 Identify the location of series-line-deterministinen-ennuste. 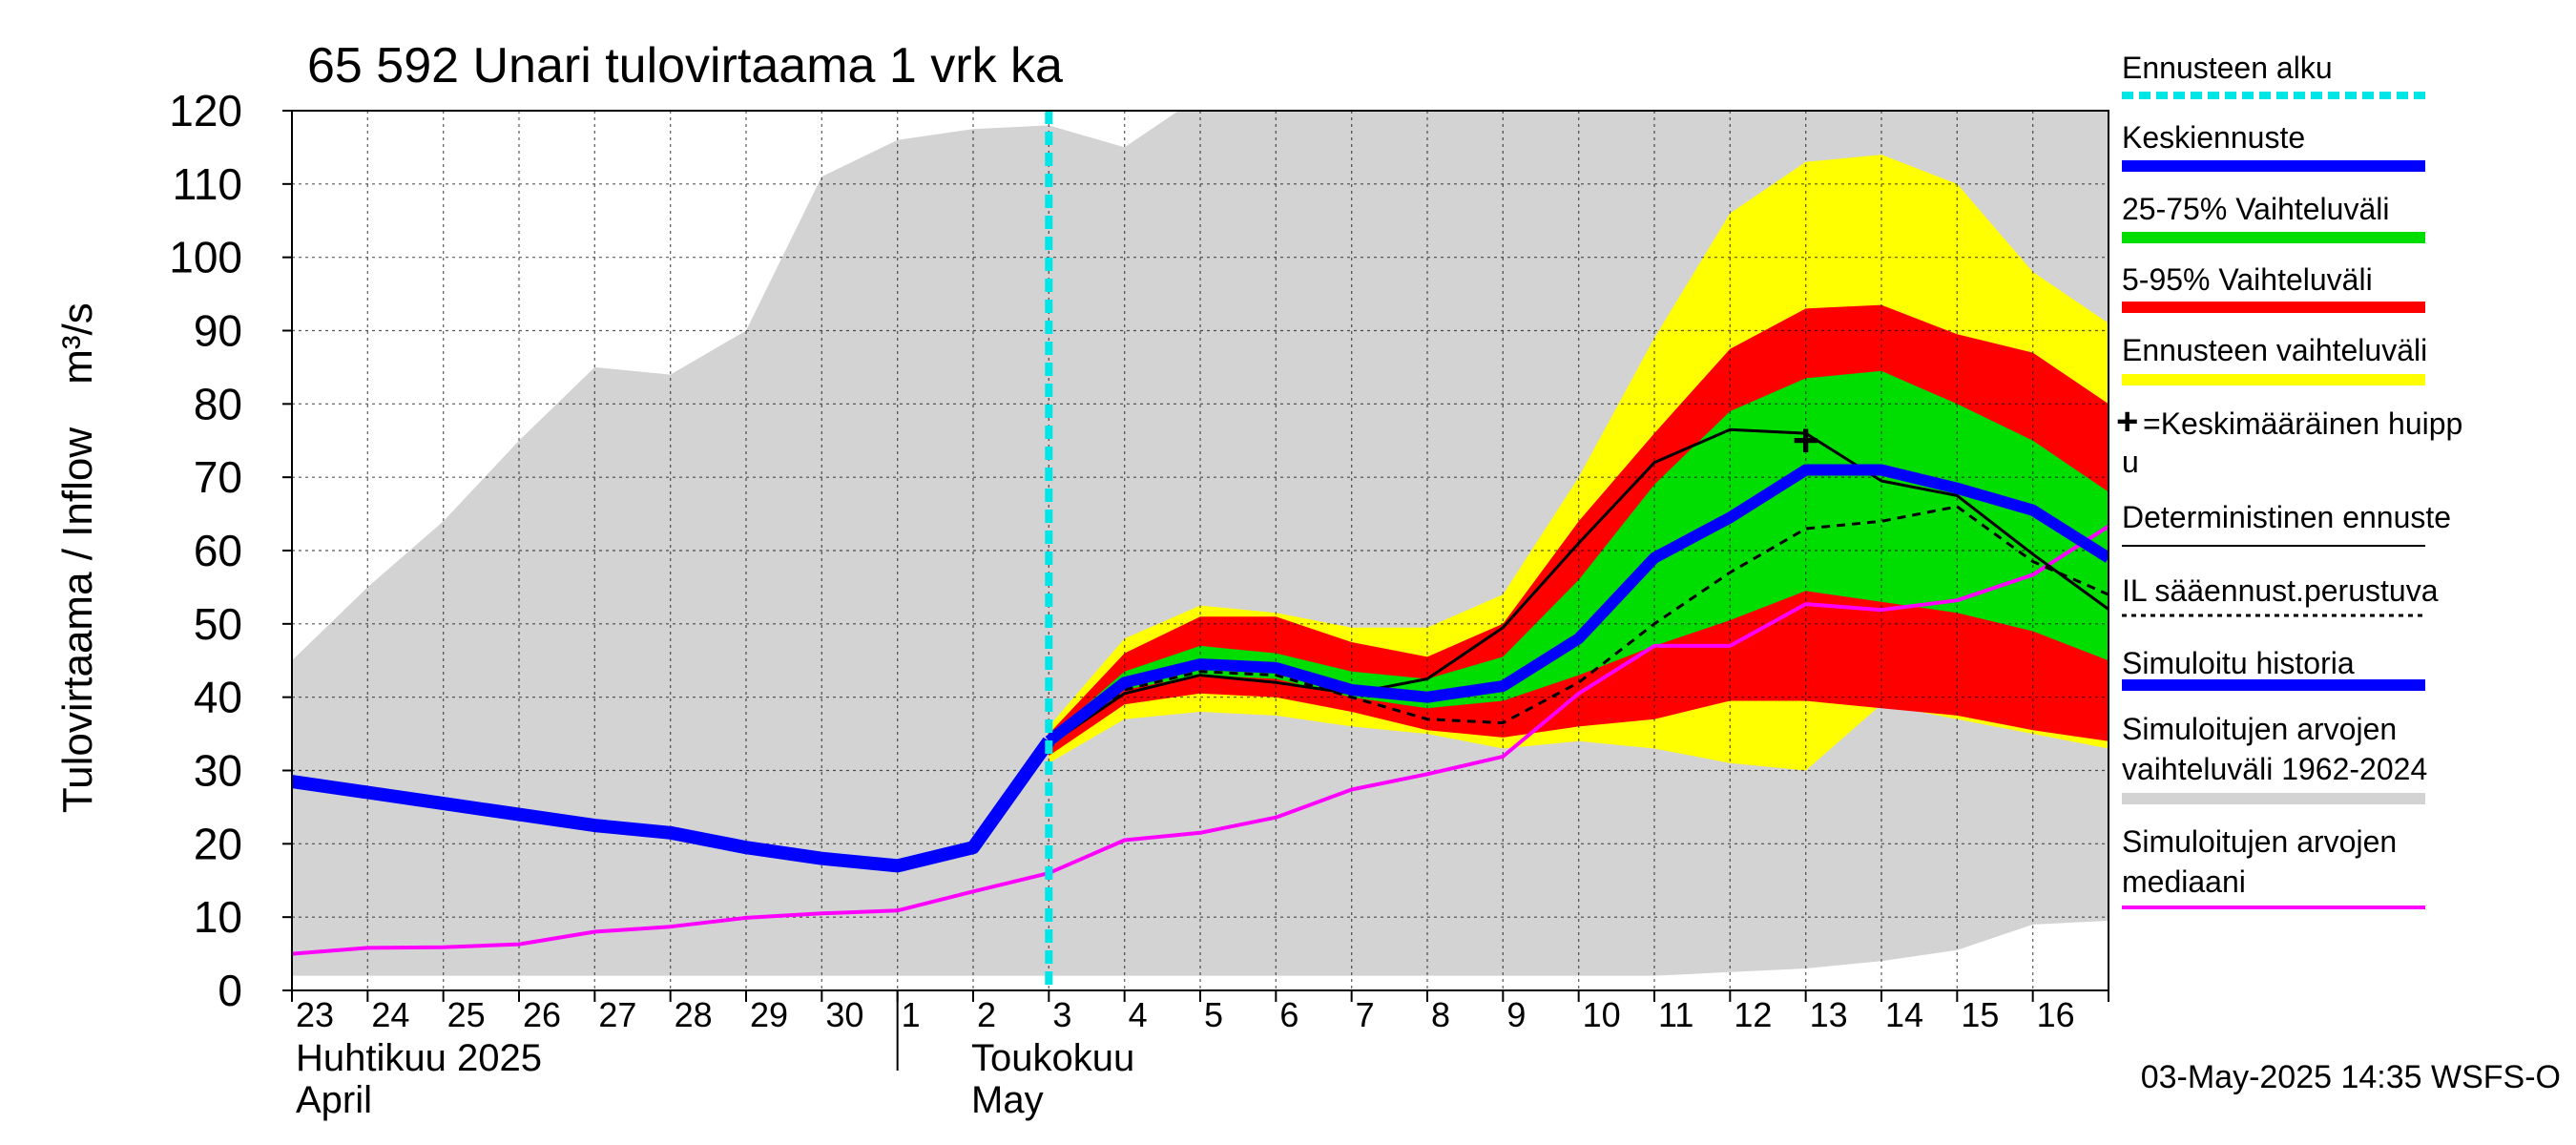
(1578, 586).